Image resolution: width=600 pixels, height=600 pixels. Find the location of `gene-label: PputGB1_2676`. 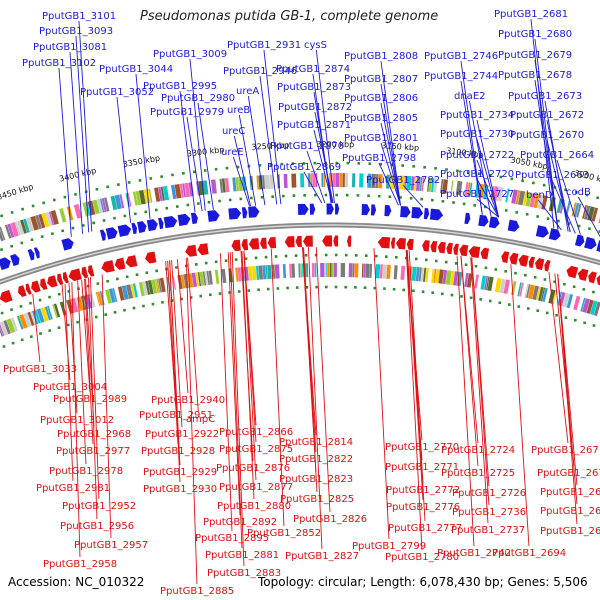

gene-label: PputGB1_2676 is located at coordinates (570, 511).